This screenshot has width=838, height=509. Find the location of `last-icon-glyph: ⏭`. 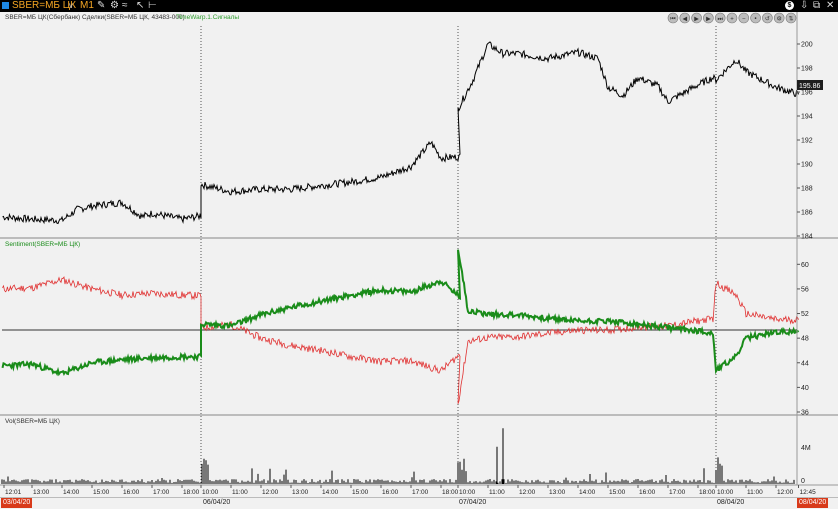

last-icon-glyph: ⏭ is located at coordinates (720, 20).